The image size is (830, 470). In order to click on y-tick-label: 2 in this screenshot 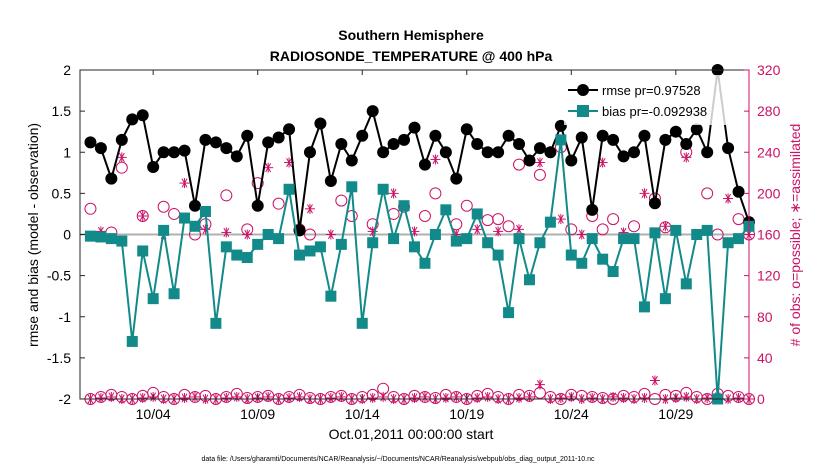, I will do `click(67, 70)`.